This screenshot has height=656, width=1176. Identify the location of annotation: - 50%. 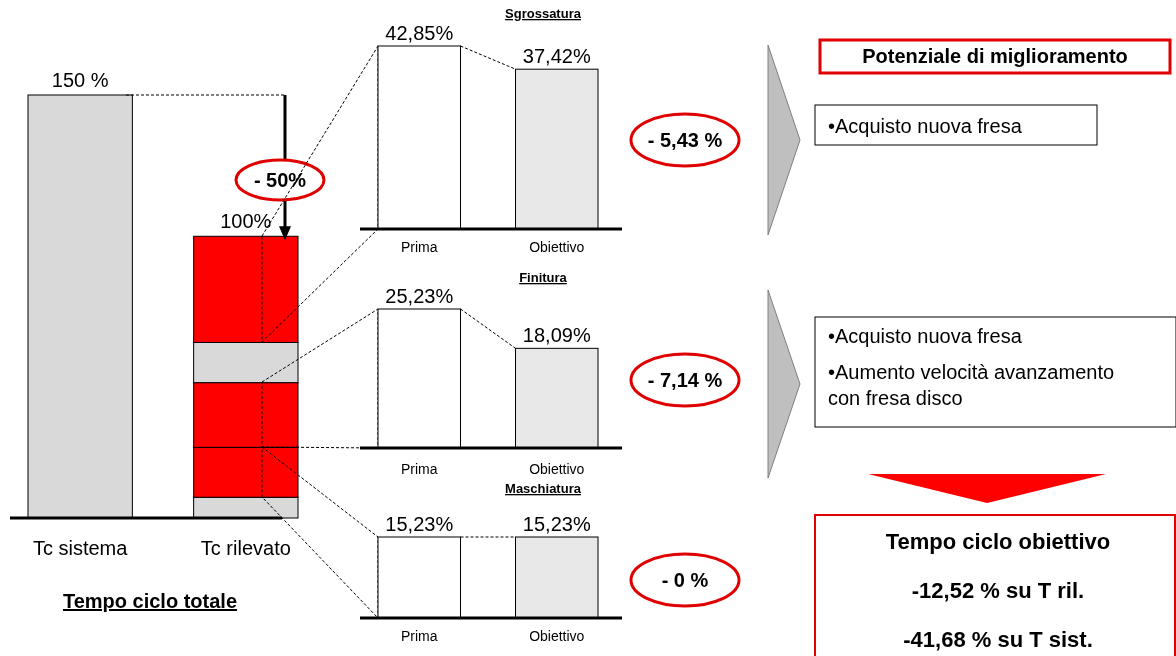
(280, 180).